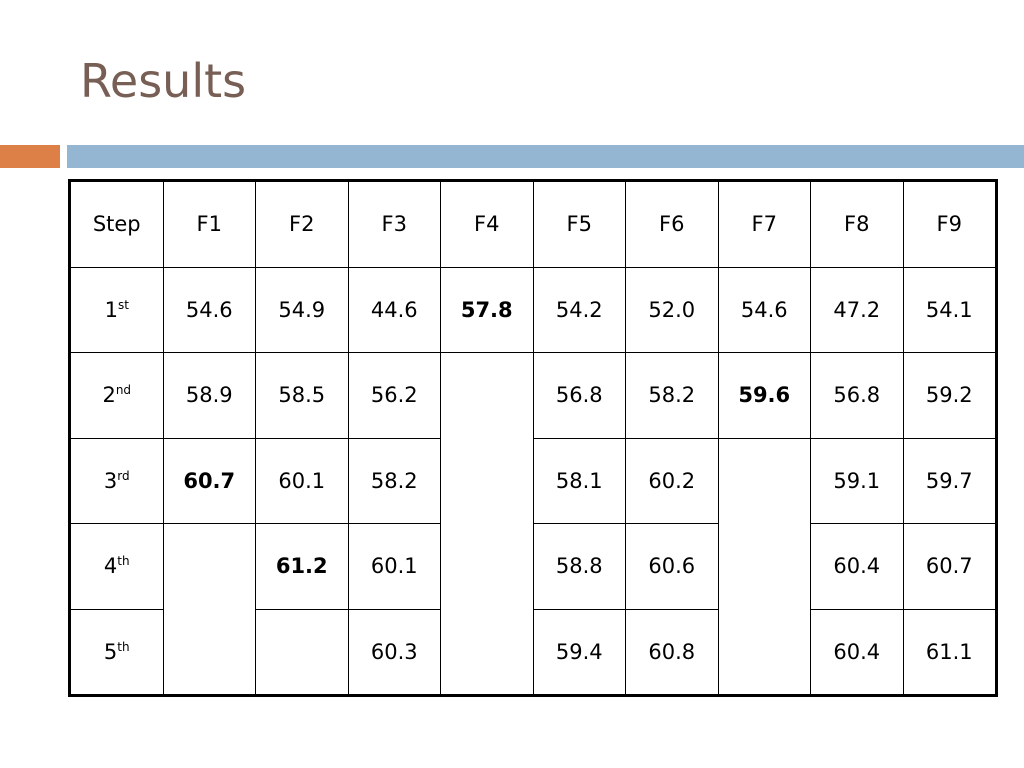 The width and height of the screenshot is (1024, 768). What do you see at coordinates (579, 480) in the screenshot?
I see `cell: 58.1` at bounding box center [579, 480].